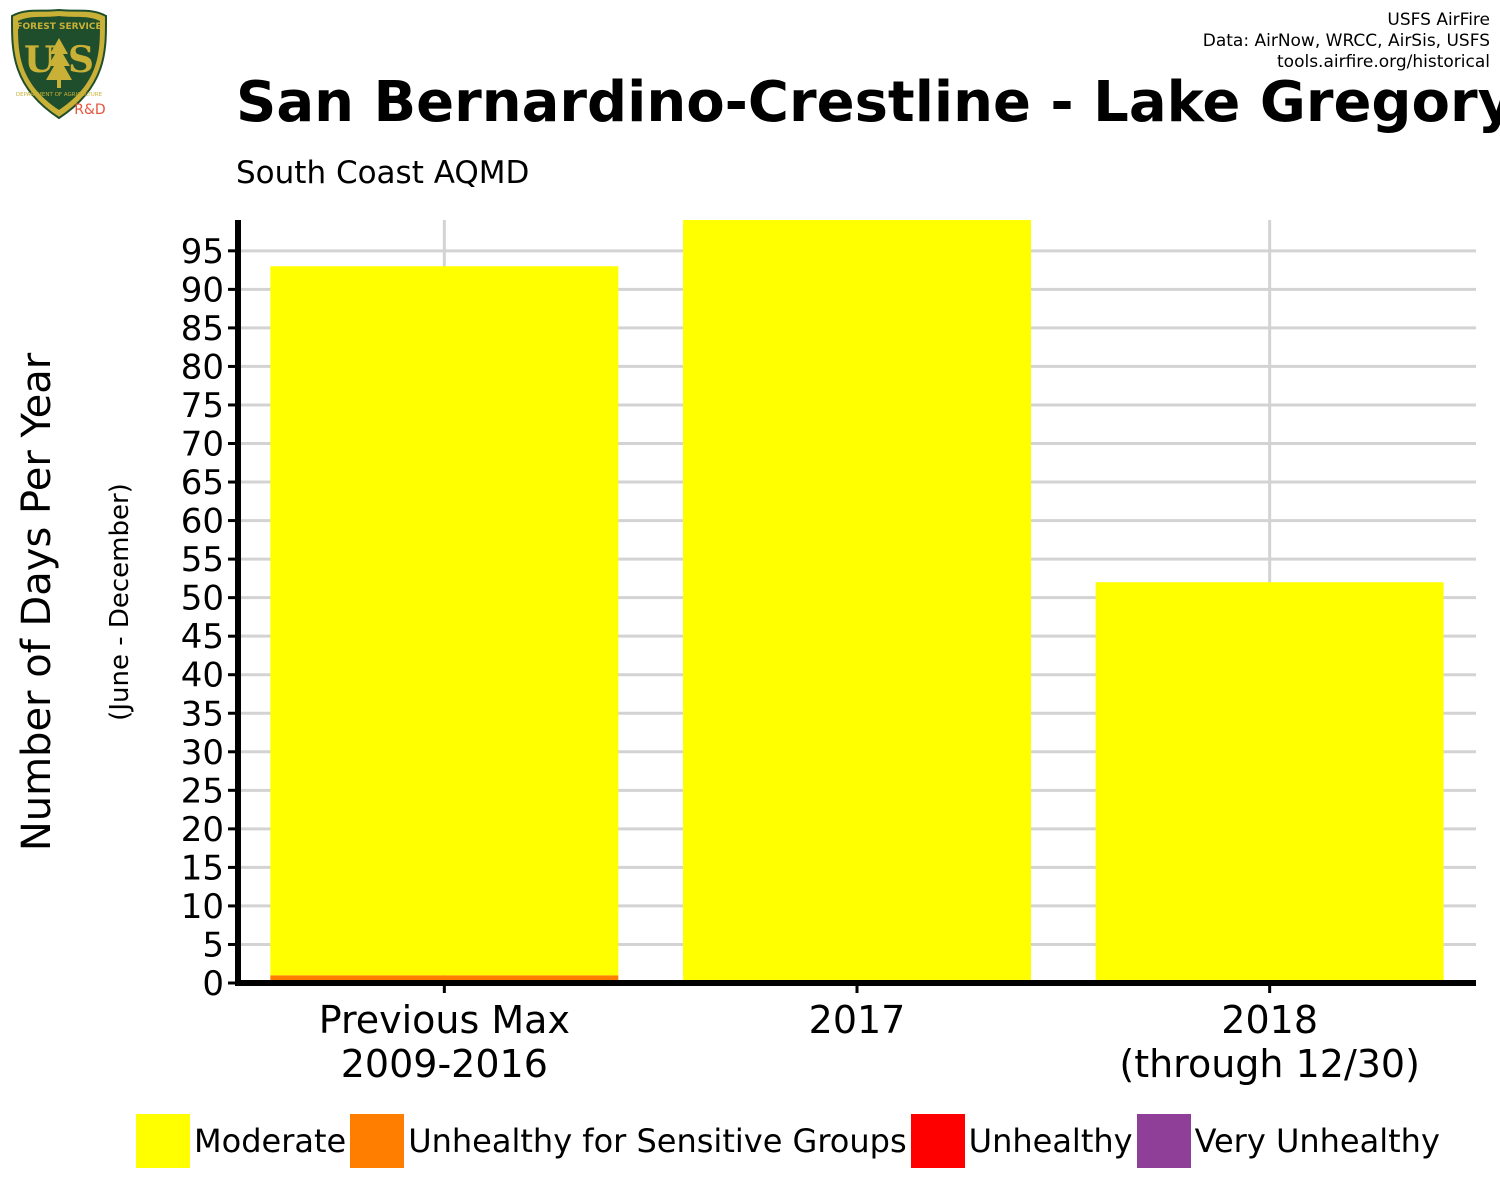  What do you see at coordinates (1317, 1141) in the screenshot?
I see `legend-label: Very Unhealthy` at bounding box center [1317, 1141].